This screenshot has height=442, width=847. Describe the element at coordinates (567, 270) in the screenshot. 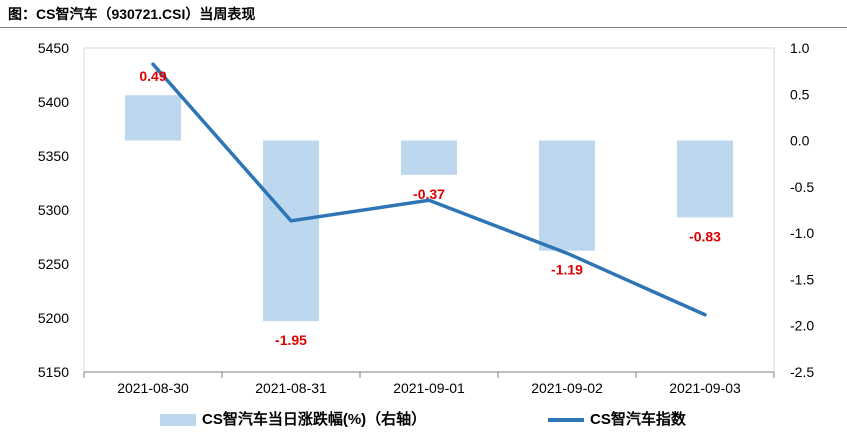

I see `bar-data-label: -1.19` at that location.